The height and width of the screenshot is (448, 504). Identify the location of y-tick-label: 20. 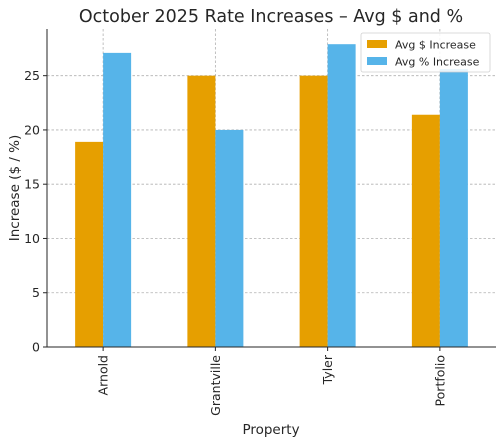
(32, 129).